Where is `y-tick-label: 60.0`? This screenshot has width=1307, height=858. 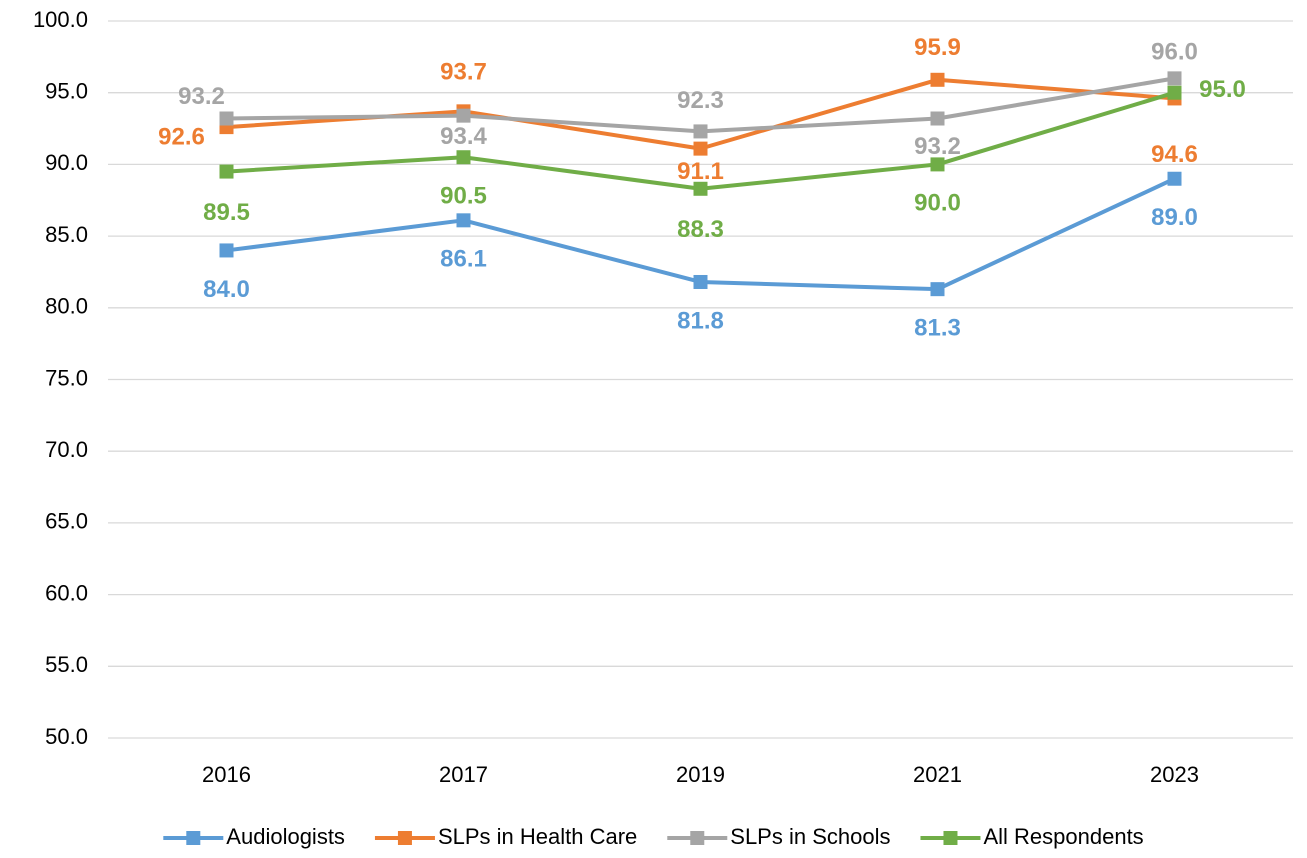
y-tick-label: 60.0 is located at coordinates (66, 592).